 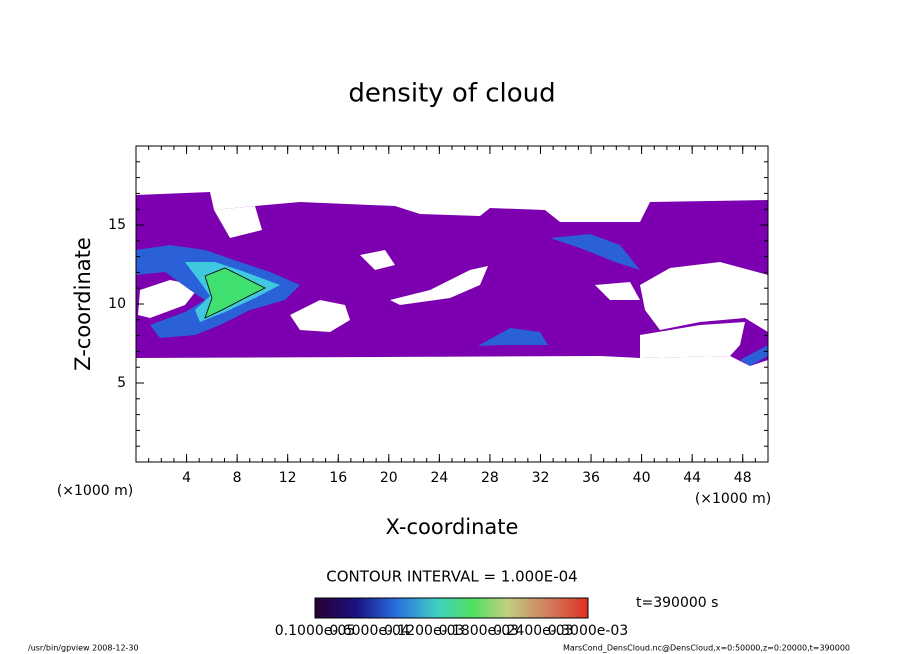 I want to click on cloud-densest, so click(x=235, y=293).